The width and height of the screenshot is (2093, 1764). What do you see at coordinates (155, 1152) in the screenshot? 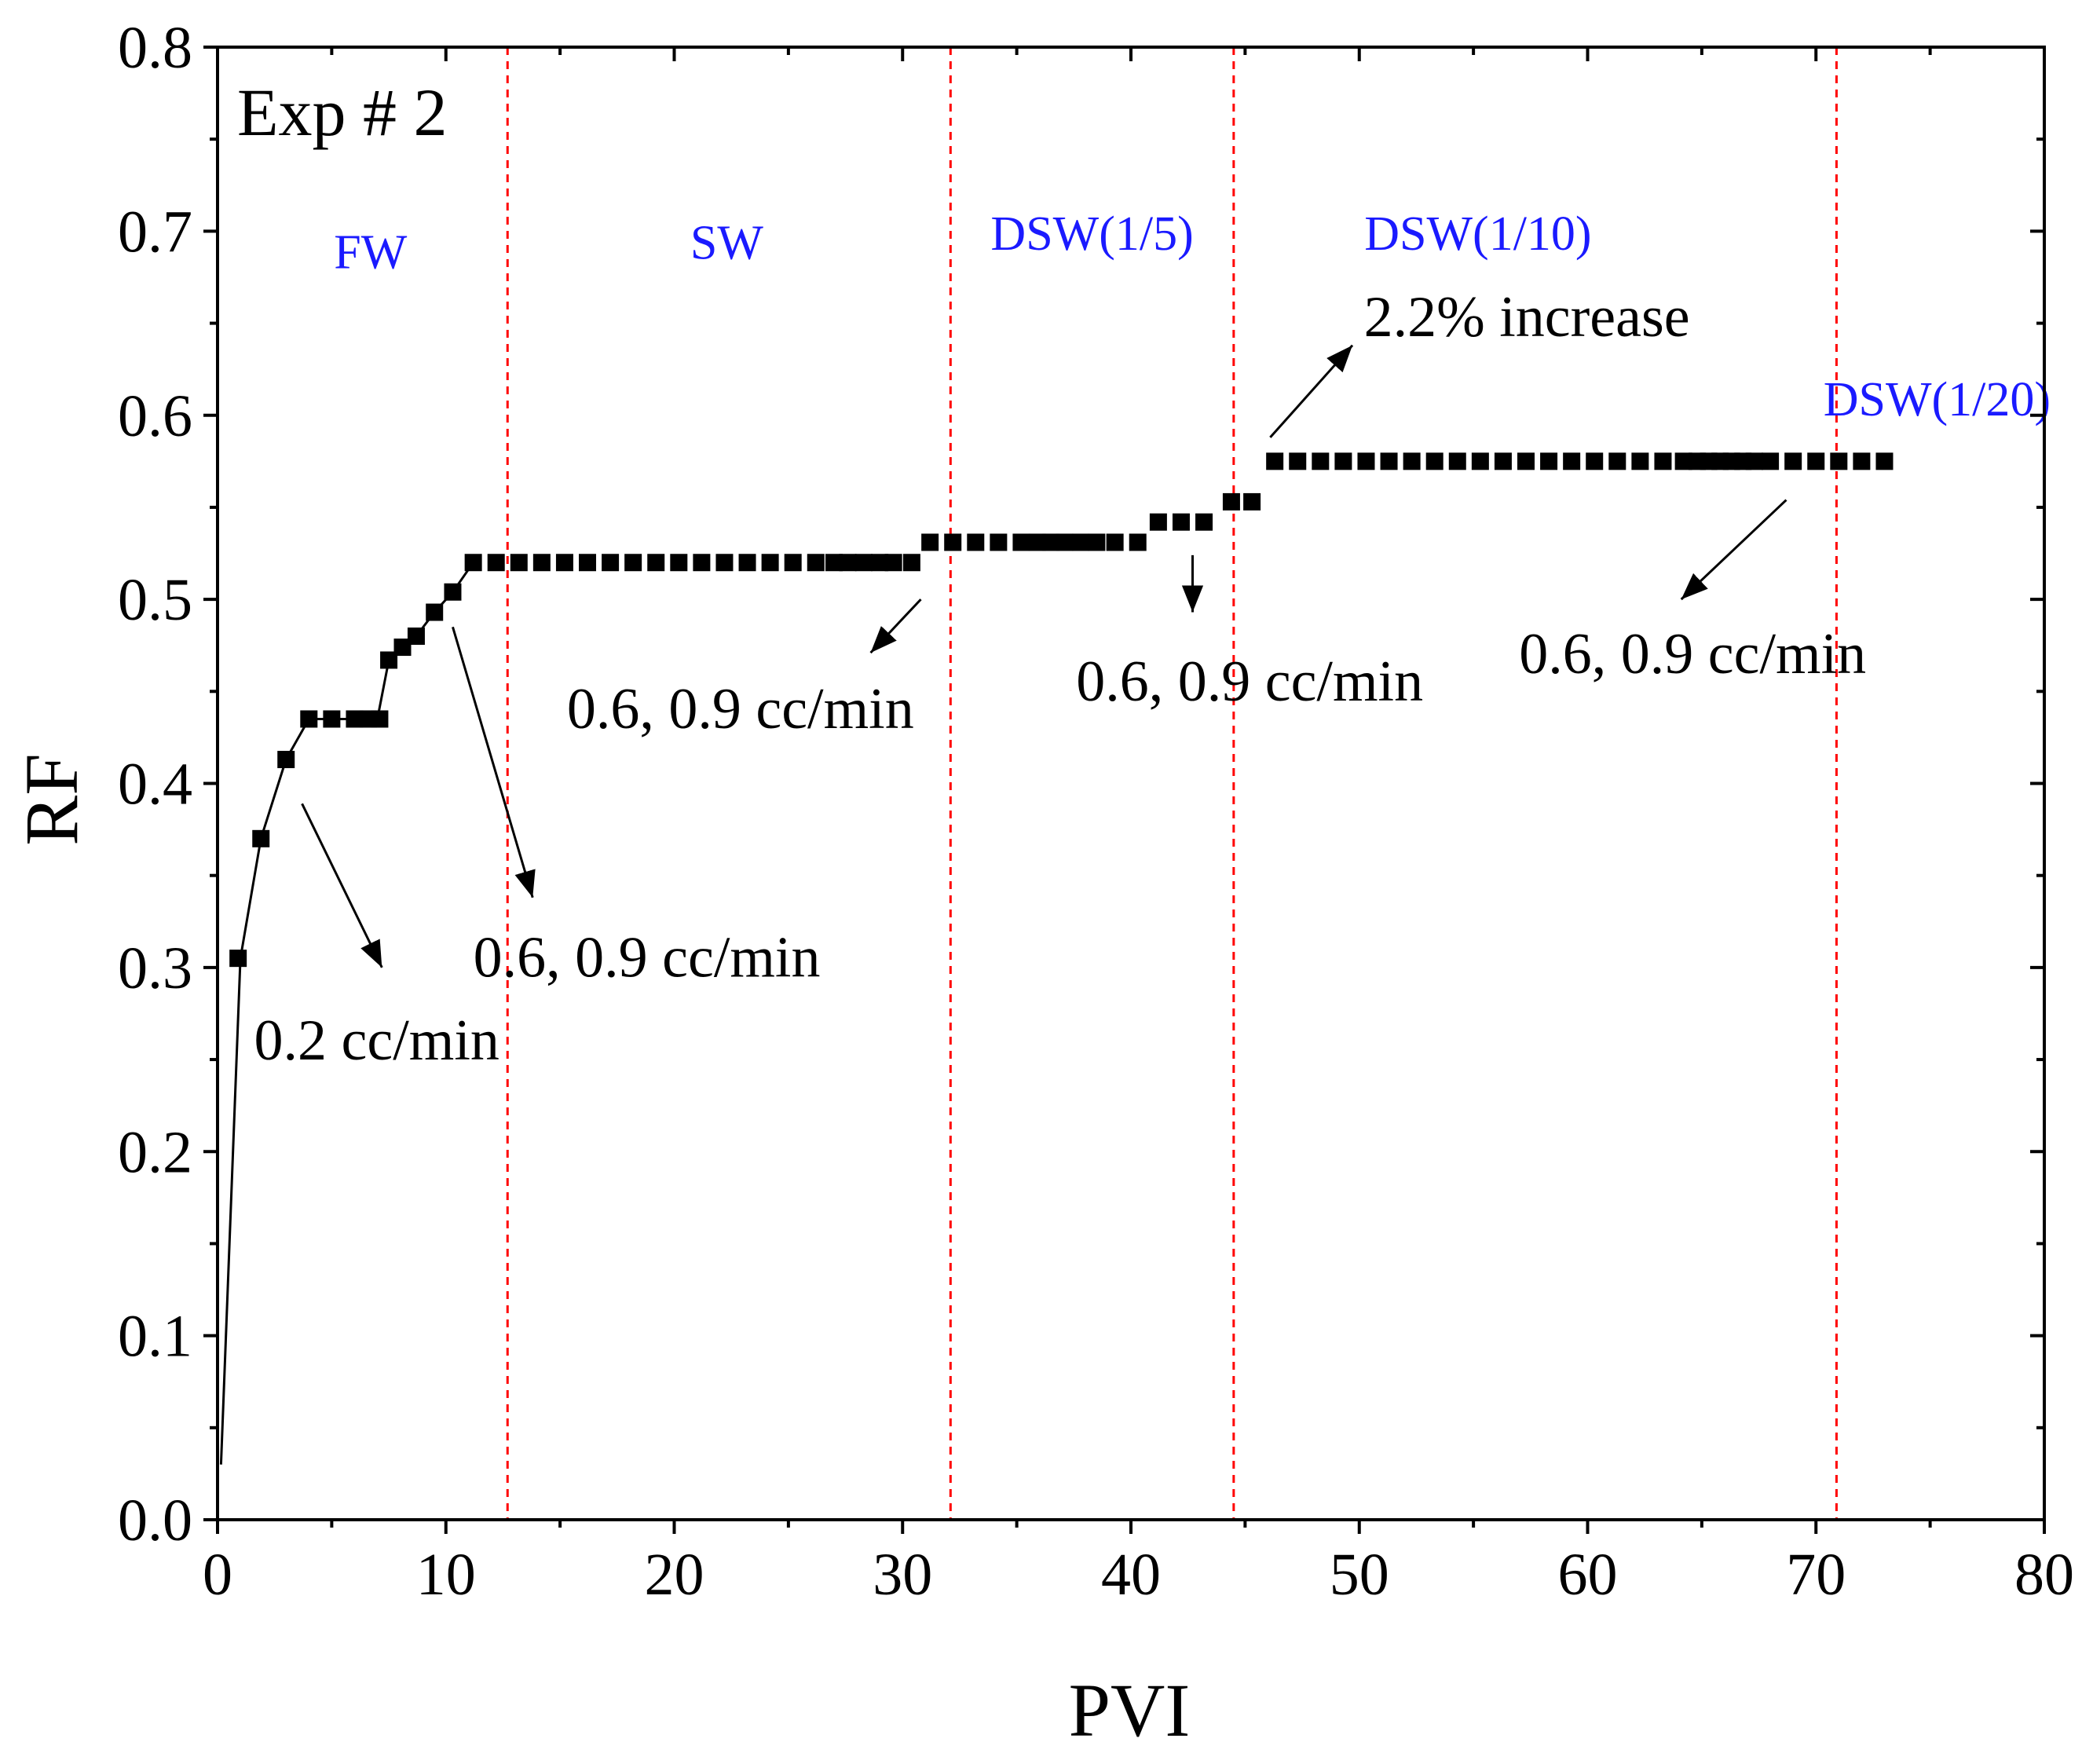
I see `y-tick-label: 0.2` at bounding box center [155, 1152].